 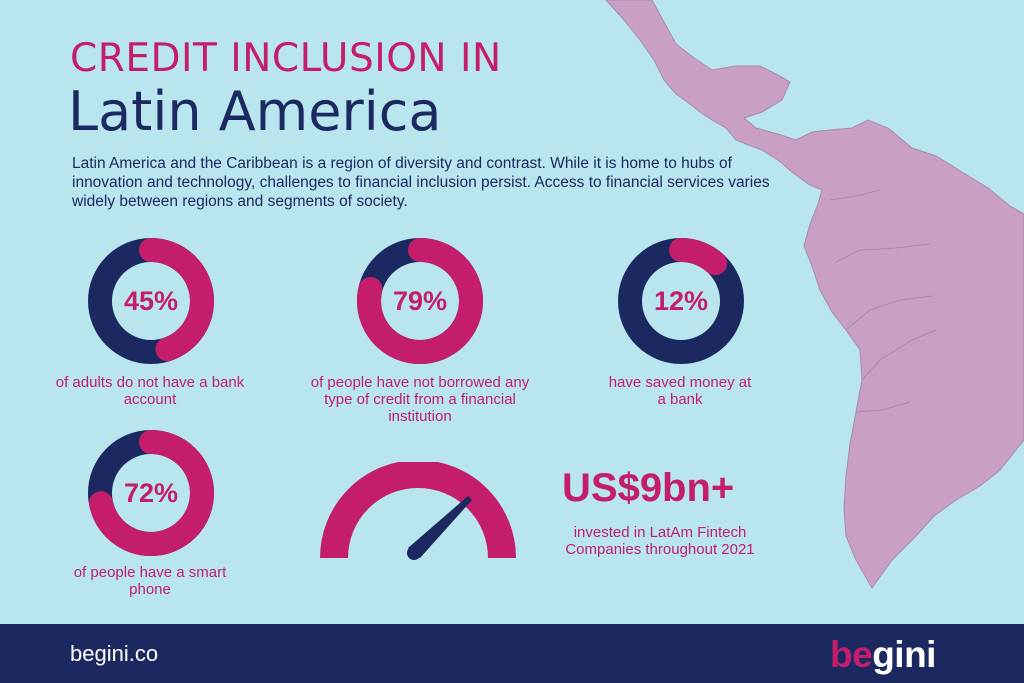 I want to click on gauge-arc, so click(x=418, y=510).